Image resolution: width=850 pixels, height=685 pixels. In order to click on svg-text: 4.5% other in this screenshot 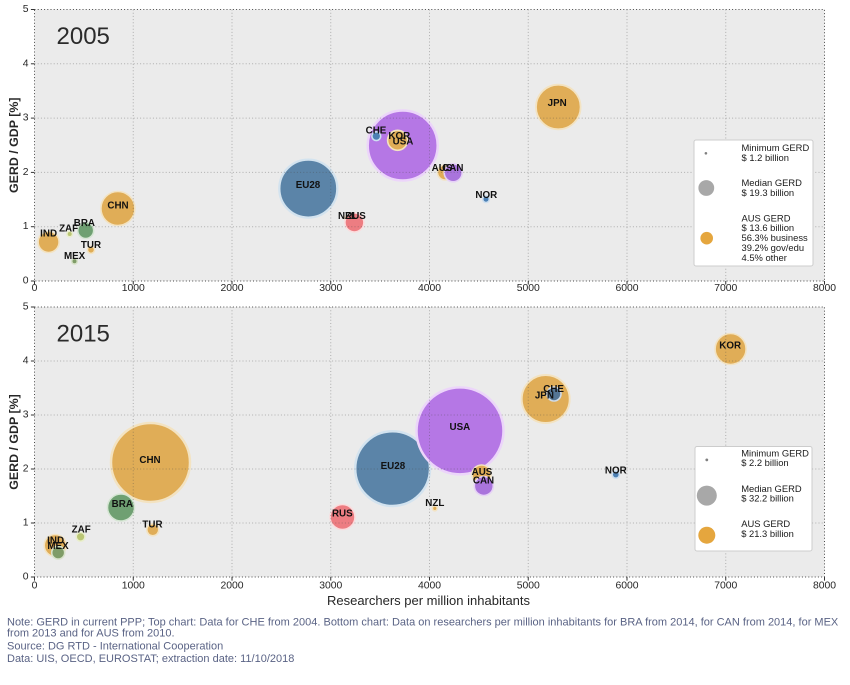, I will do `click(764, 257)`.